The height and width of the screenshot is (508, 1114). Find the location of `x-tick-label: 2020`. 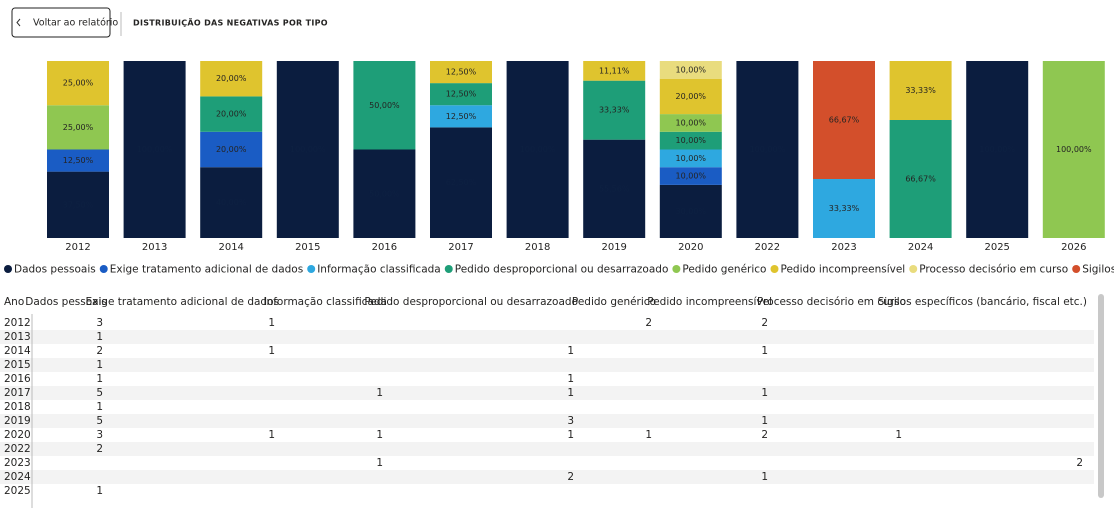

x-tick-label: 2020 is located at coordinates (690, 247).